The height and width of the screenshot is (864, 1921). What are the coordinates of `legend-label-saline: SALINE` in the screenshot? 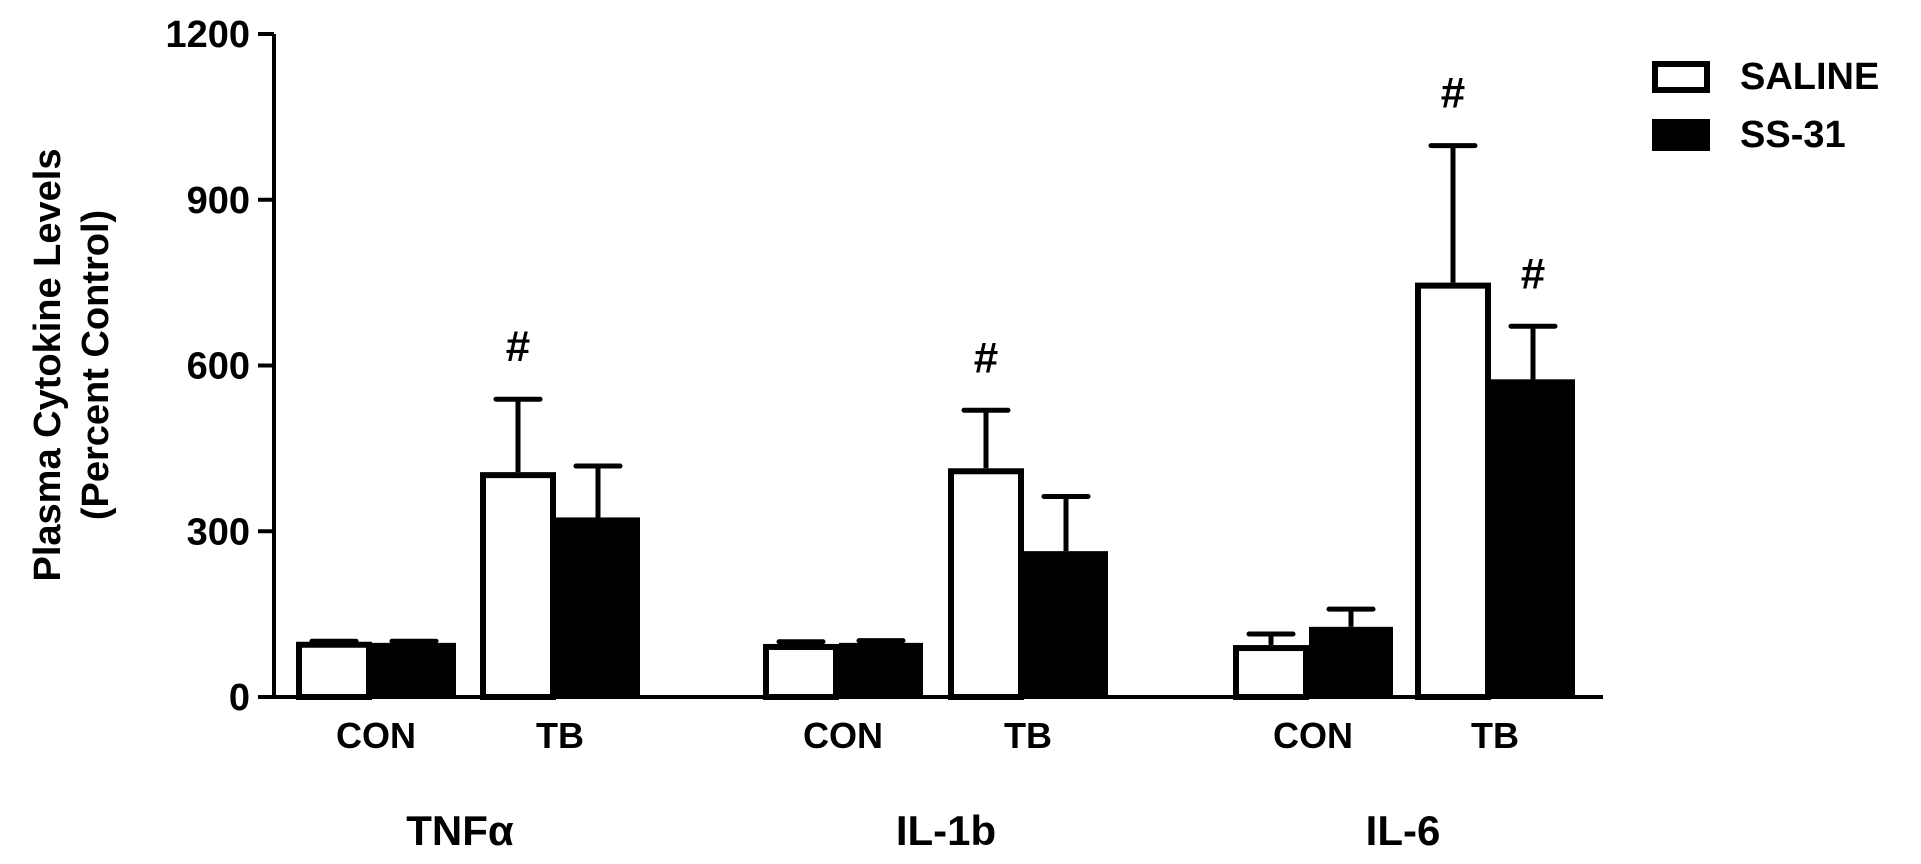 It's located at (1810, 76).